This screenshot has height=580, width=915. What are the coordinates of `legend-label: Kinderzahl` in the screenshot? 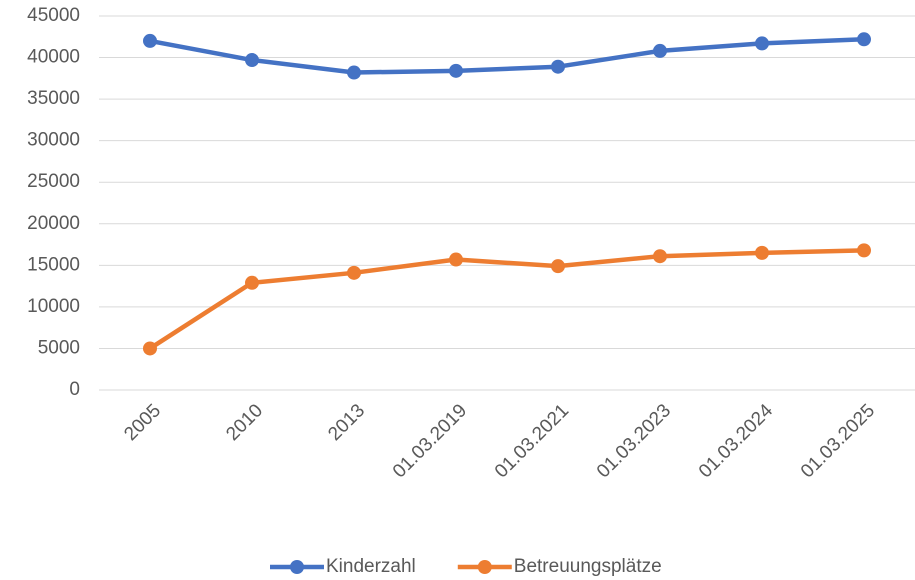 It's located at (371, 566).